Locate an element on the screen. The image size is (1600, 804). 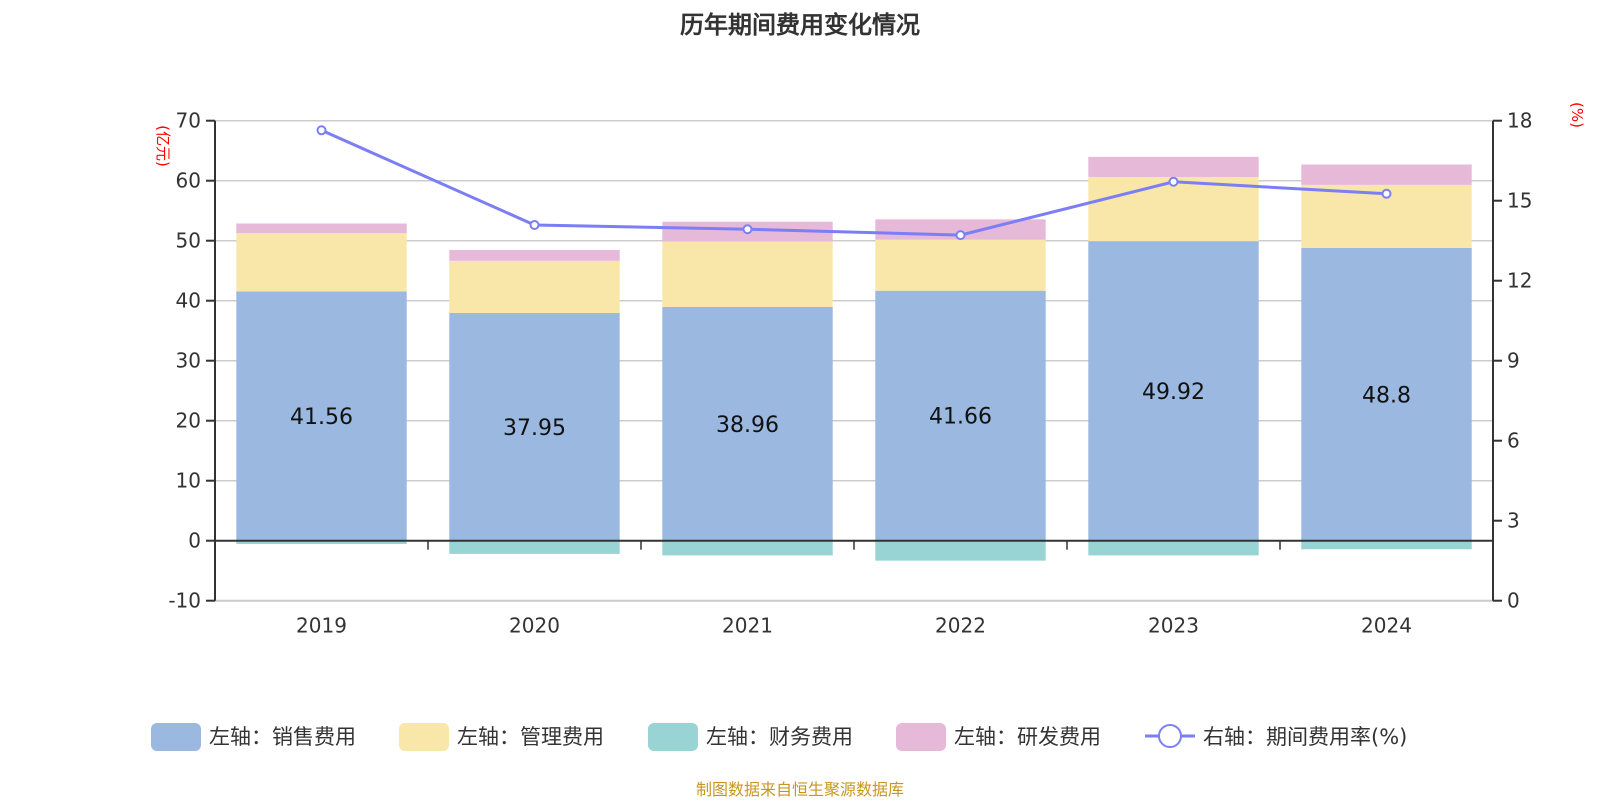
bar-label: 41.66 is located at coordinates (960, 417).